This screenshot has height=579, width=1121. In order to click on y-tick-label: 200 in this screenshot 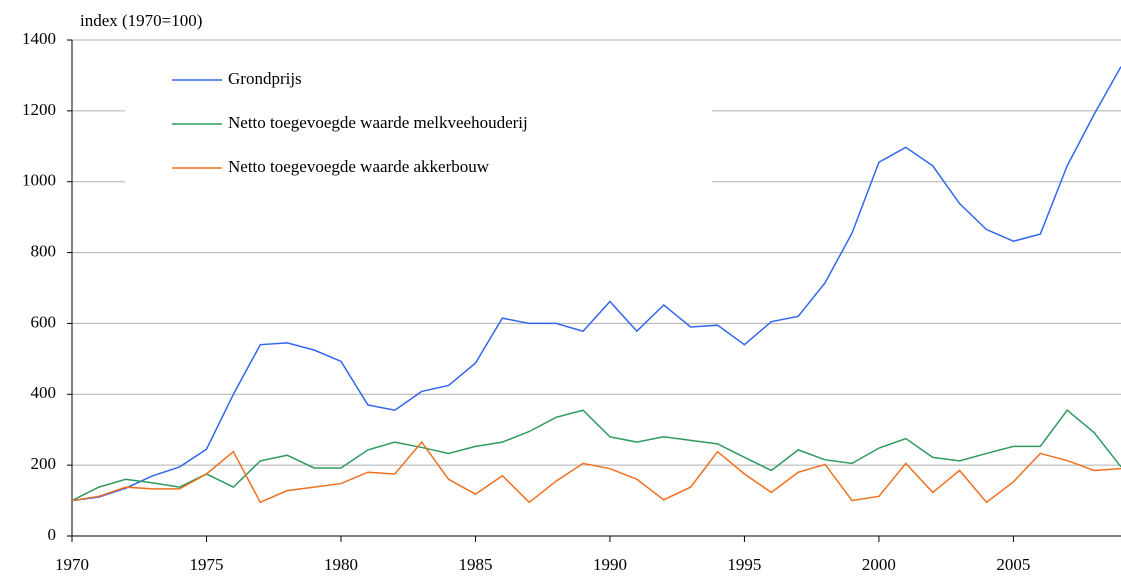, I will do `click(44, 463)`.